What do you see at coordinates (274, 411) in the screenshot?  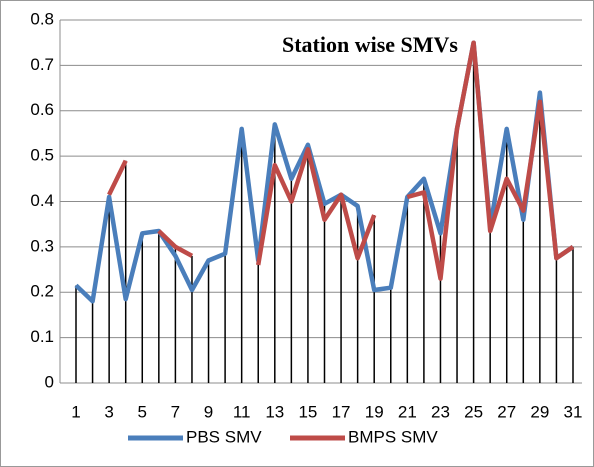 I see `x-tick-label: 13` at bounding box center [274, 411].